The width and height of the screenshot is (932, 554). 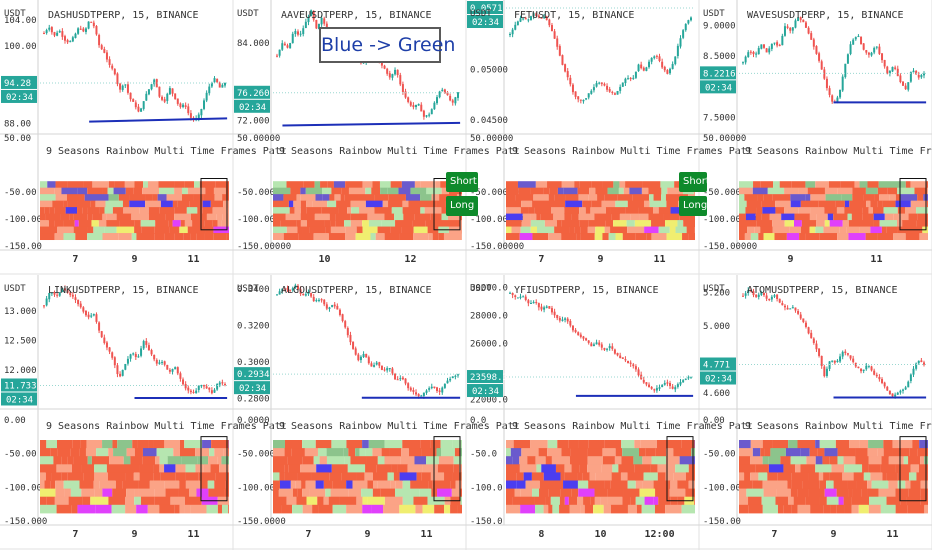 What do you see at coordinates (600, 210) in the screenshot?
I see `rainbow-bands` at bounding box center [600, 210].